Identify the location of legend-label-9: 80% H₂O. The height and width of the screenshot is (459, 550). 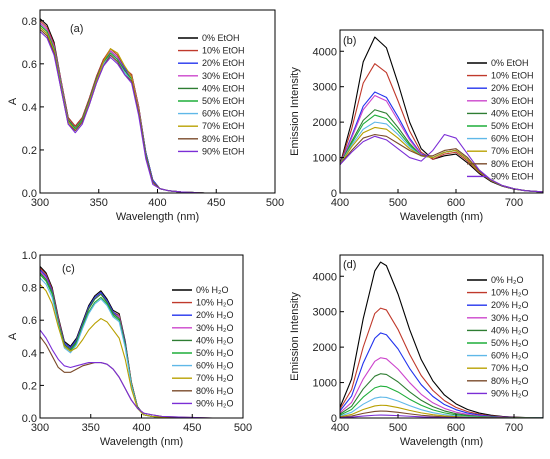
(215, 391).